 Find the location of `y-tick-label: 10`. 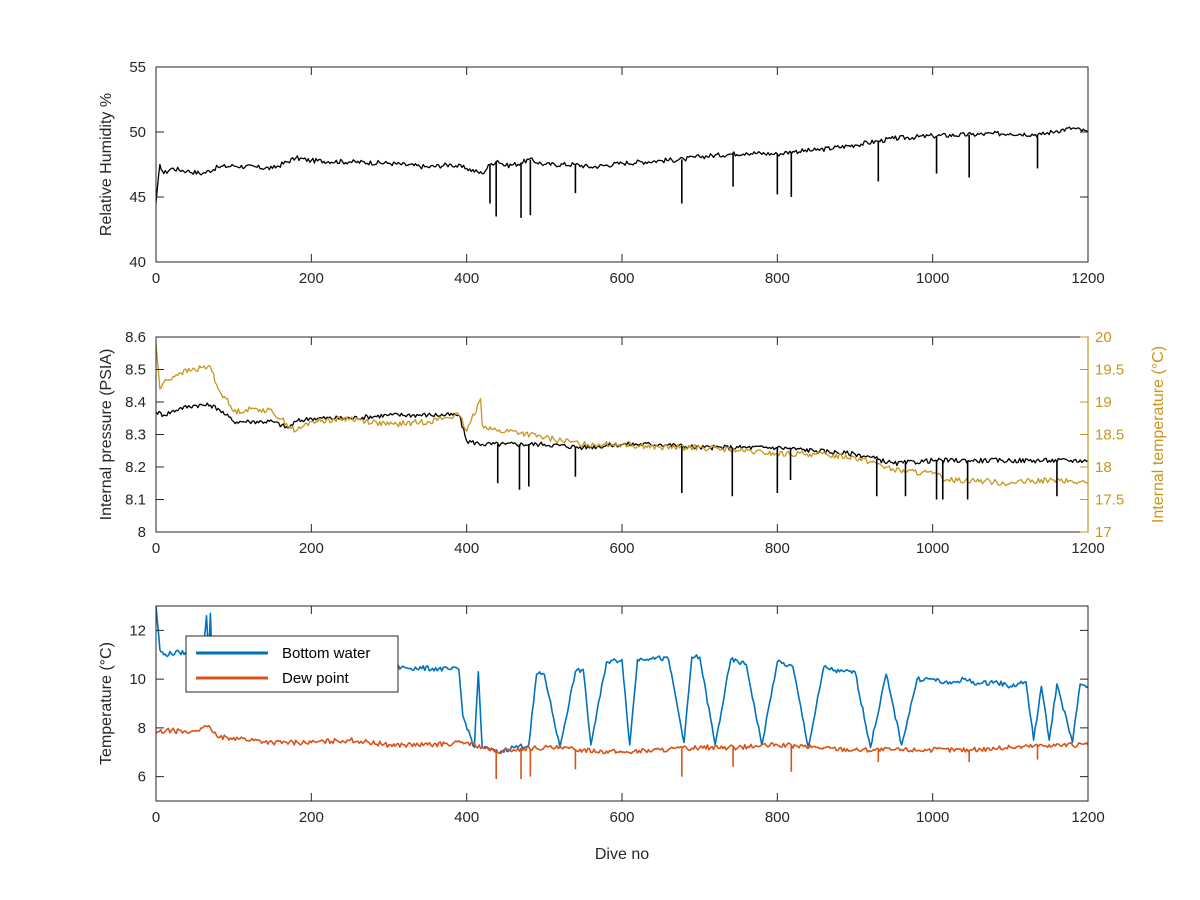

y-tick-label: 10 is located at coordinates (137, 679).